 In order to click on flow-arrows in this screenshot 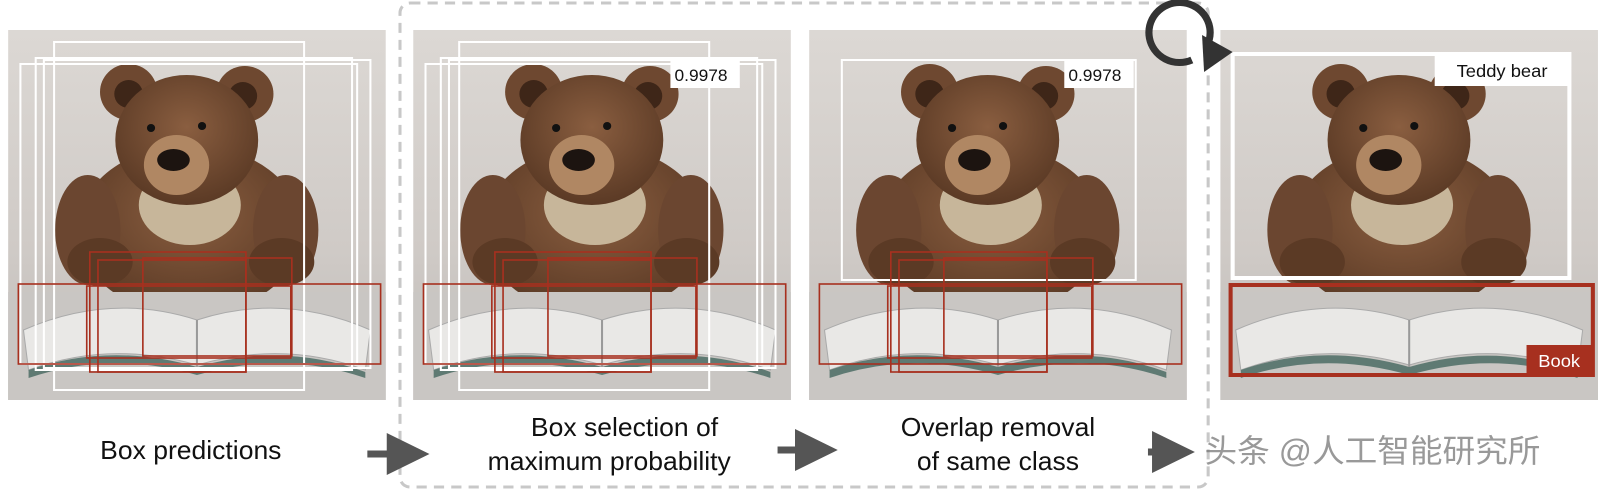, I will do `click(781, 452)`.